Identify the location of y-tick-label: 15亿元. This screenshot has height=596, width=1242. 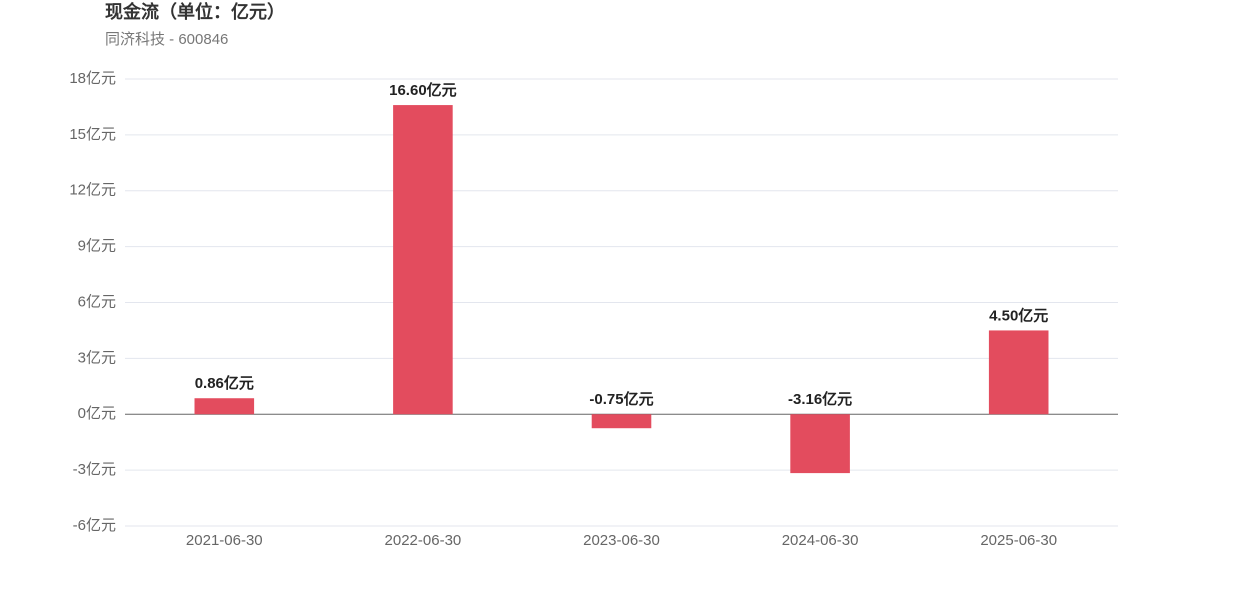
(92, 134).